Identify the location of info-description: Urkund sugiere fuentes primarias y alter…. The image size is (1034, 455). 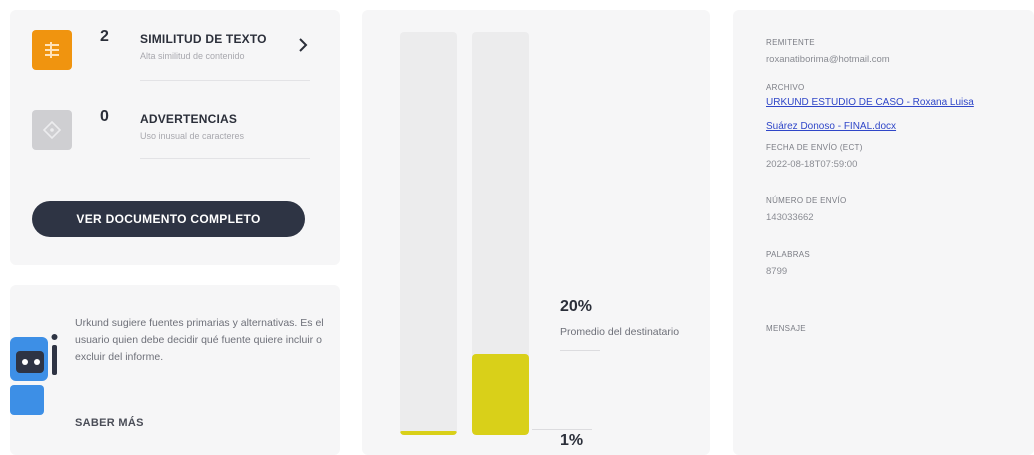
(199, 340).